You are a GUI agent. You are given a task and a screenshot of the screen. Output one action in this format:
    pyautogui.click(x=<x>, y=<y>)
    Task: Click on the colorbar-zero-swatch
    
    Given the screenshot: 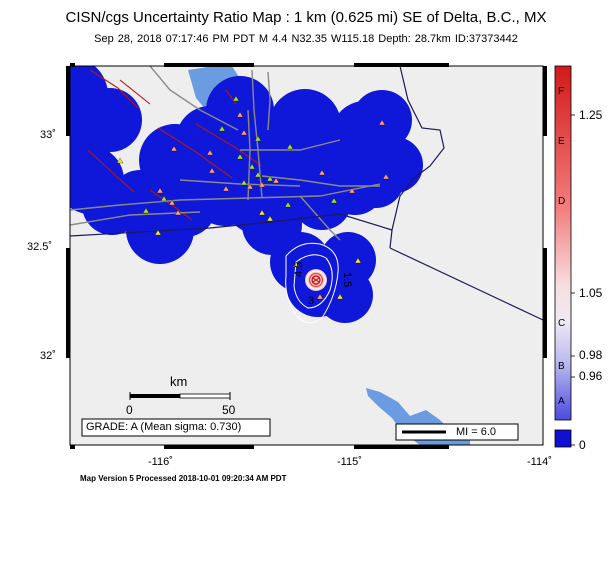 What is the action you would take?
    pyautogui.click(x=563, y=438)
    